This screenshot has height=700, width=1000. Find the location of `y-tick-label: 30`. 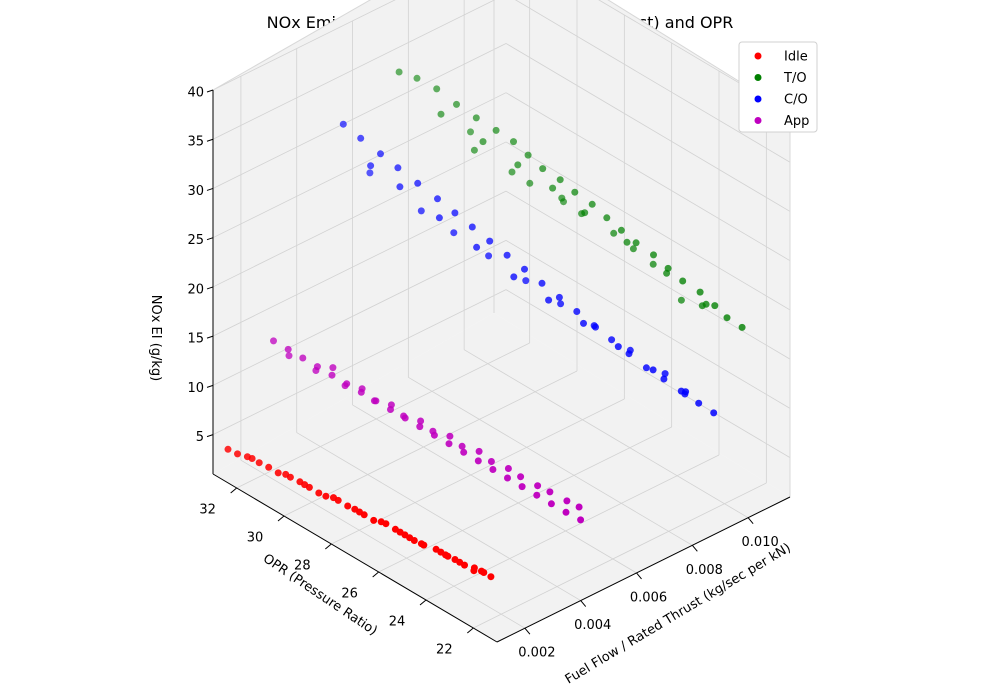

y-tick-label: 30 is located at coordinates (255, 538).